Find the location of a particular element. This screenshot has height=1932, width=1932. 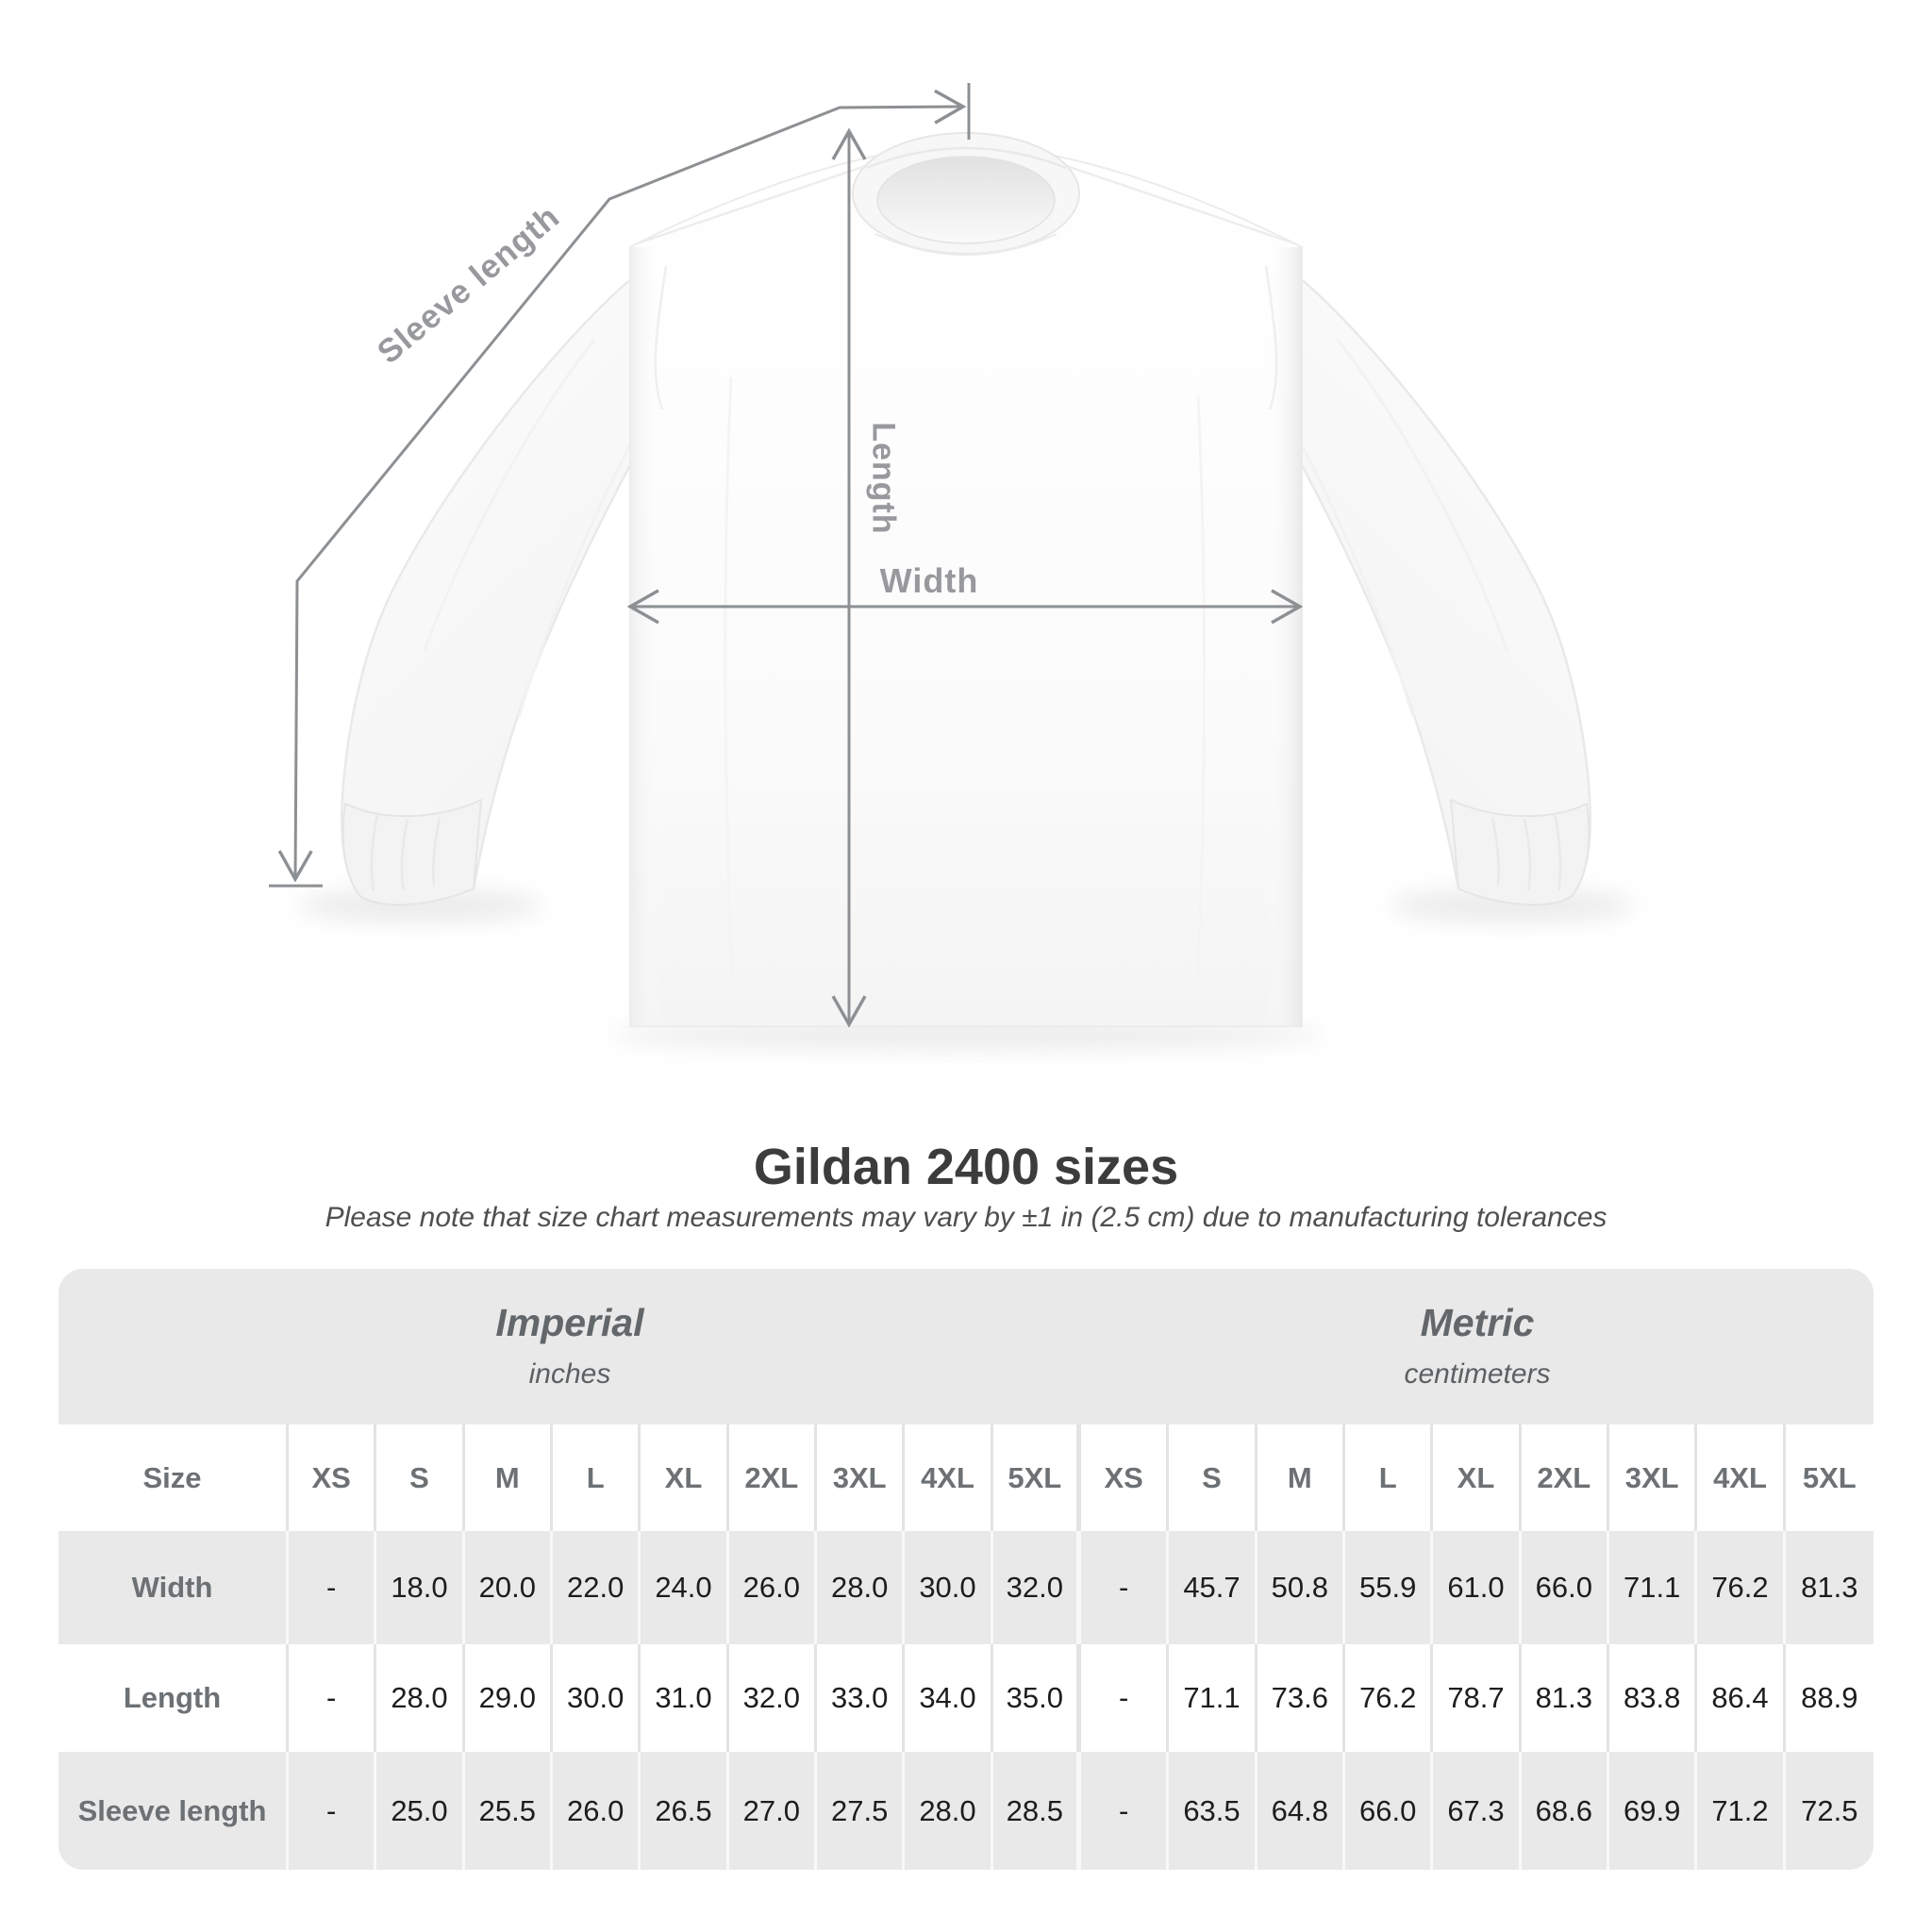

size-header-imperial-4xl: 4XL is located at coordinates (949, 1478).